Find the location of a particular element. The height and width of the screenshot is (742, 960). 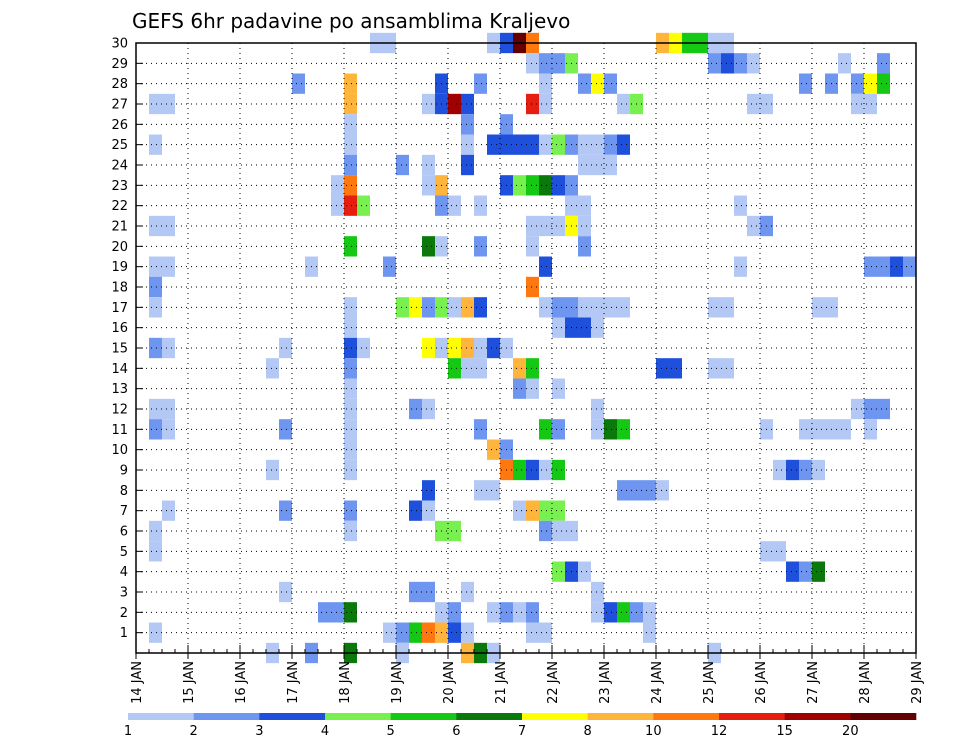

y-tick-label: 22 is located at coordinates (119, 206).